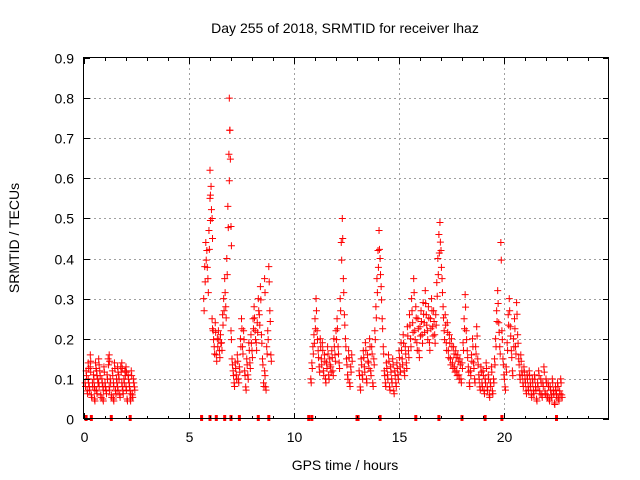  Describe the element at coordinates (400, 437) in the screenshot. I see `x-tick-label: 15` at that location.